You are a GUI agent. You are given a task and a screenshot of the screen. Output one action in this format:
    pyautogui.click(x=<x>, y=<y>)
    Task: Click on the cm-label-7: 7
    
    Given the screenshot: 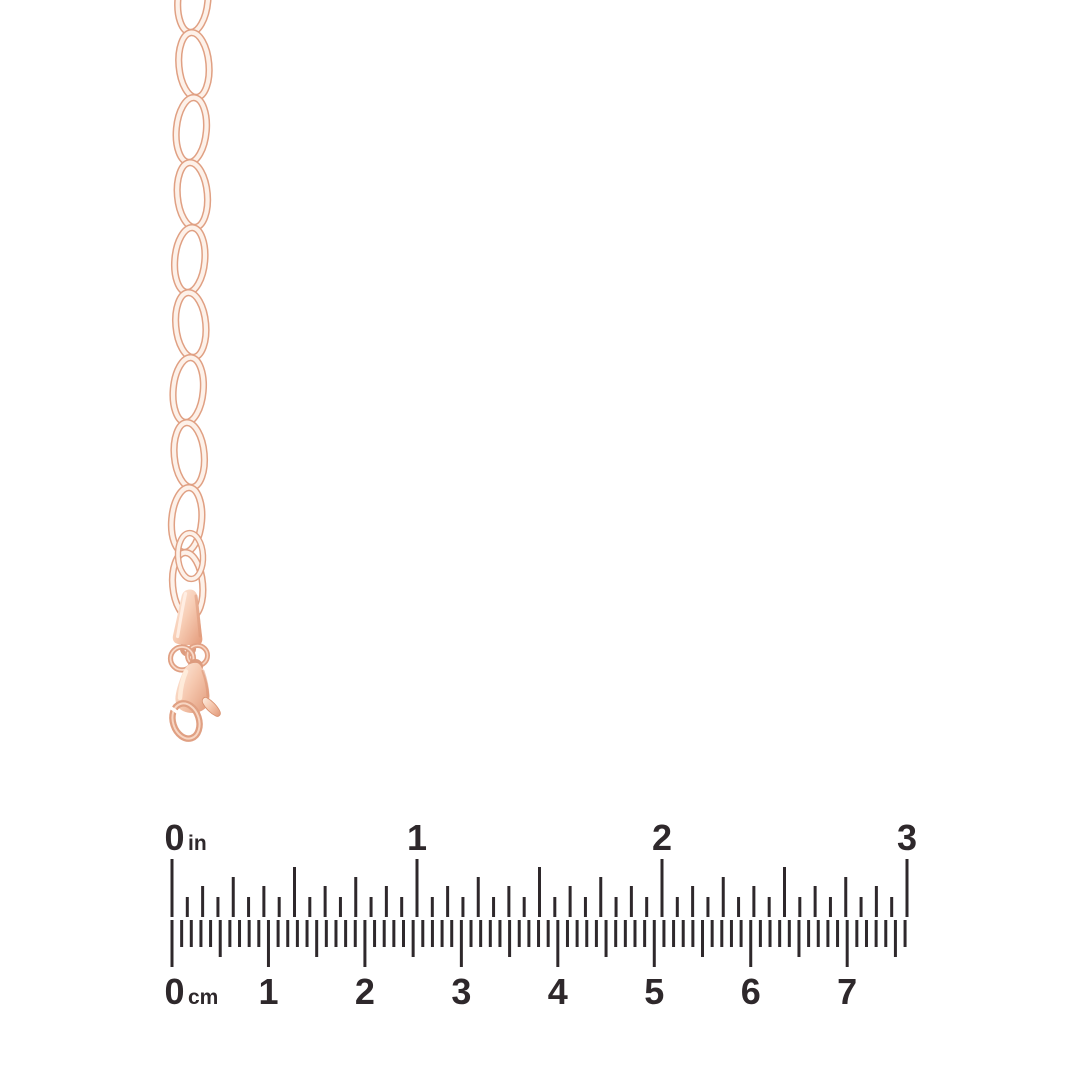 What is the action you would take?
    pyautogui.click(x=847, y=991)
    